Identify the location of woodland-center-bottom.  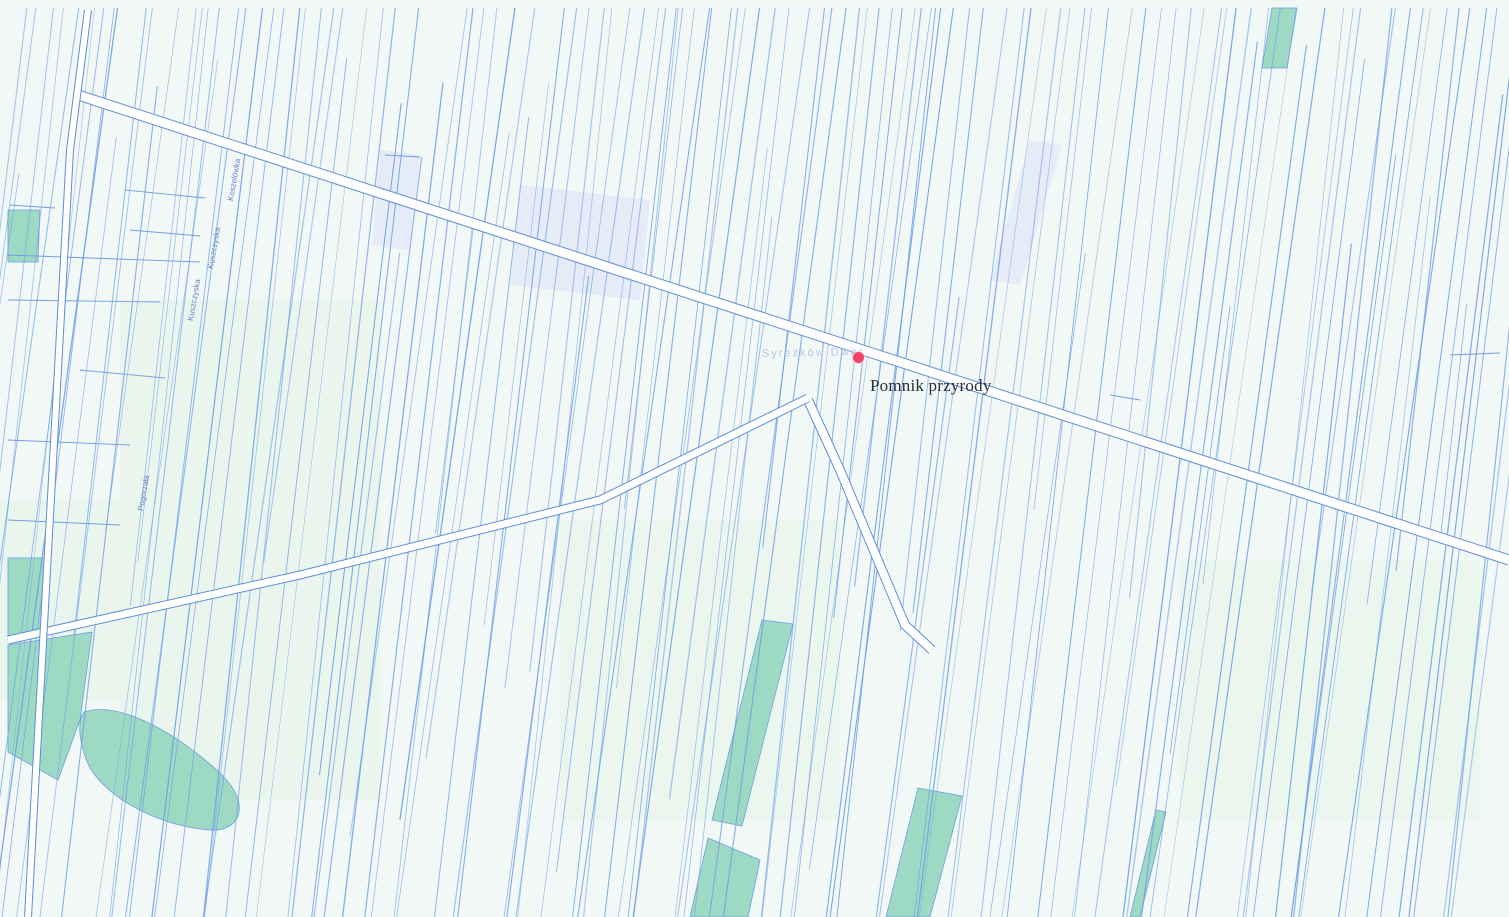
(725, 877).